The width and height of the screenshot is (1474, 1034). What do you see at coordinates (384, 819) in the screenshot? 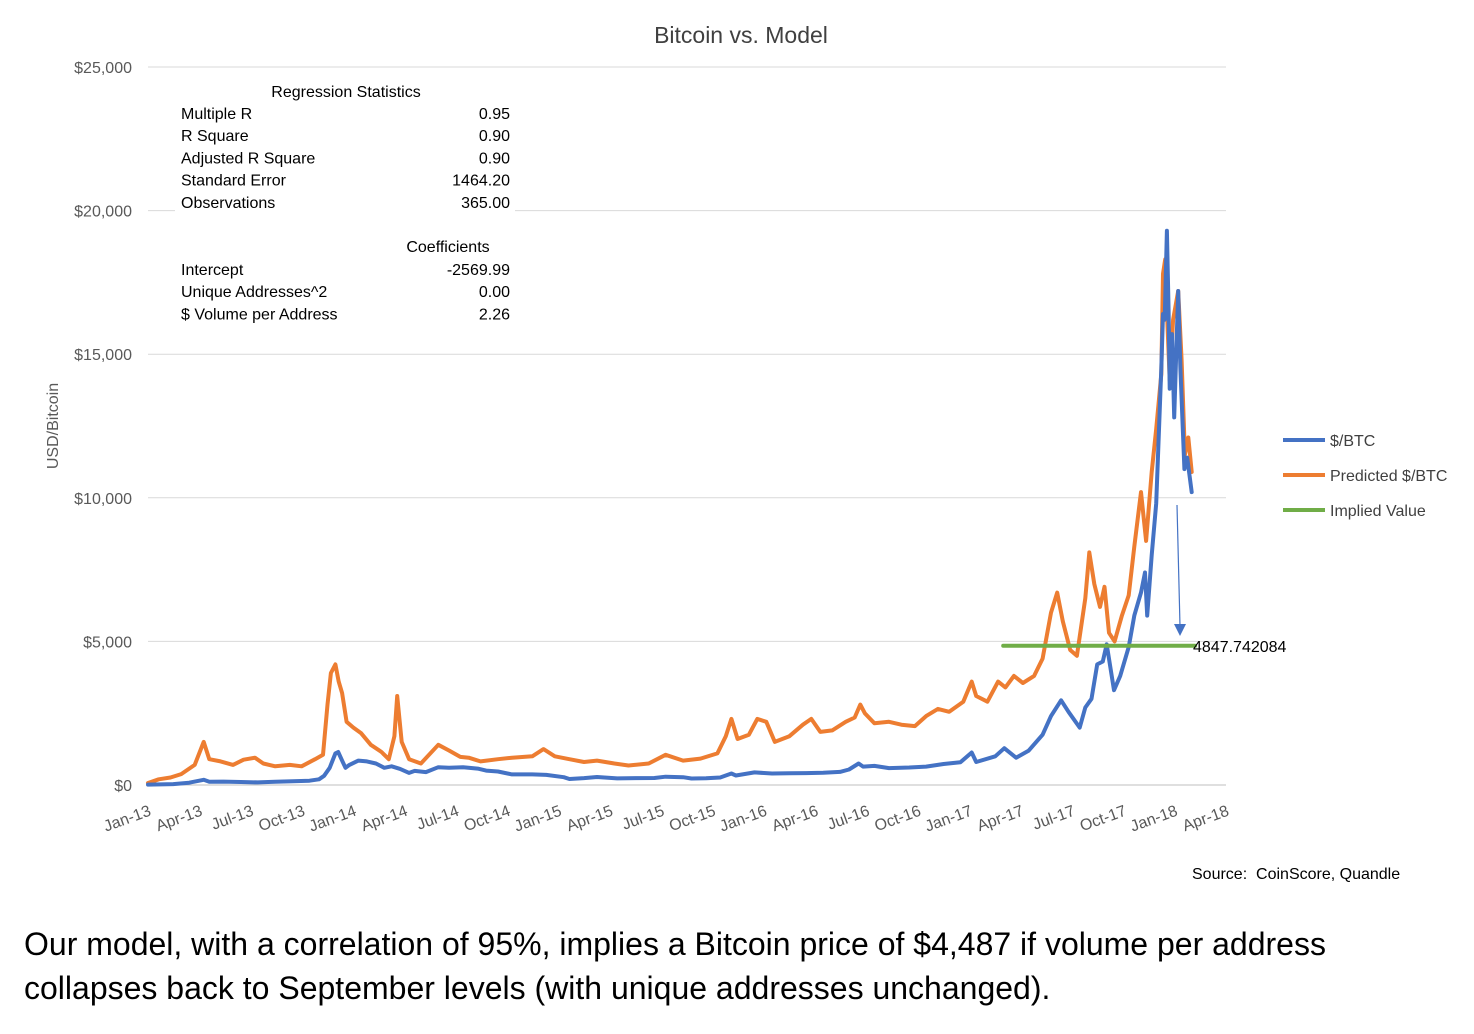
I see `x-tick-label: Apr-14` at bounding box center [384, 819].